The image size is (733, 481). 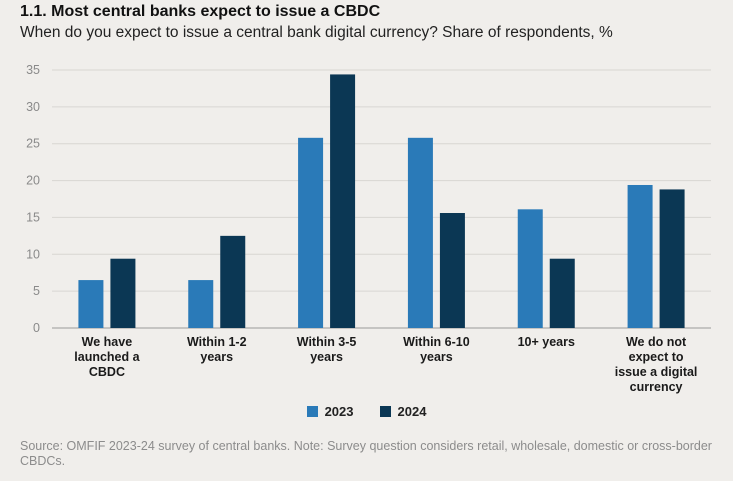 I want to click on y-tick-label: 35, so click(x=33, y=70).